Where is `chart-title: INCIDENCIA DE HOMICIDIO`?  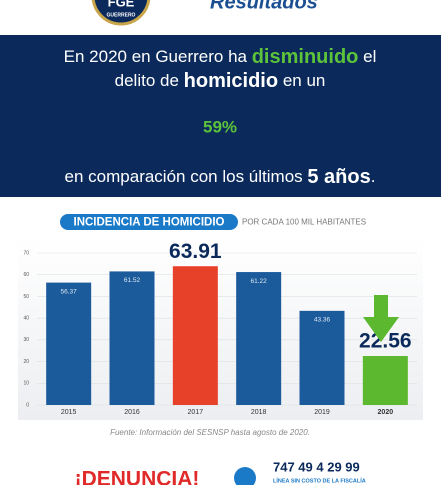 chart-title: INCIDENCIA DE HOMICIDIO is located at coordinates (149, 223).